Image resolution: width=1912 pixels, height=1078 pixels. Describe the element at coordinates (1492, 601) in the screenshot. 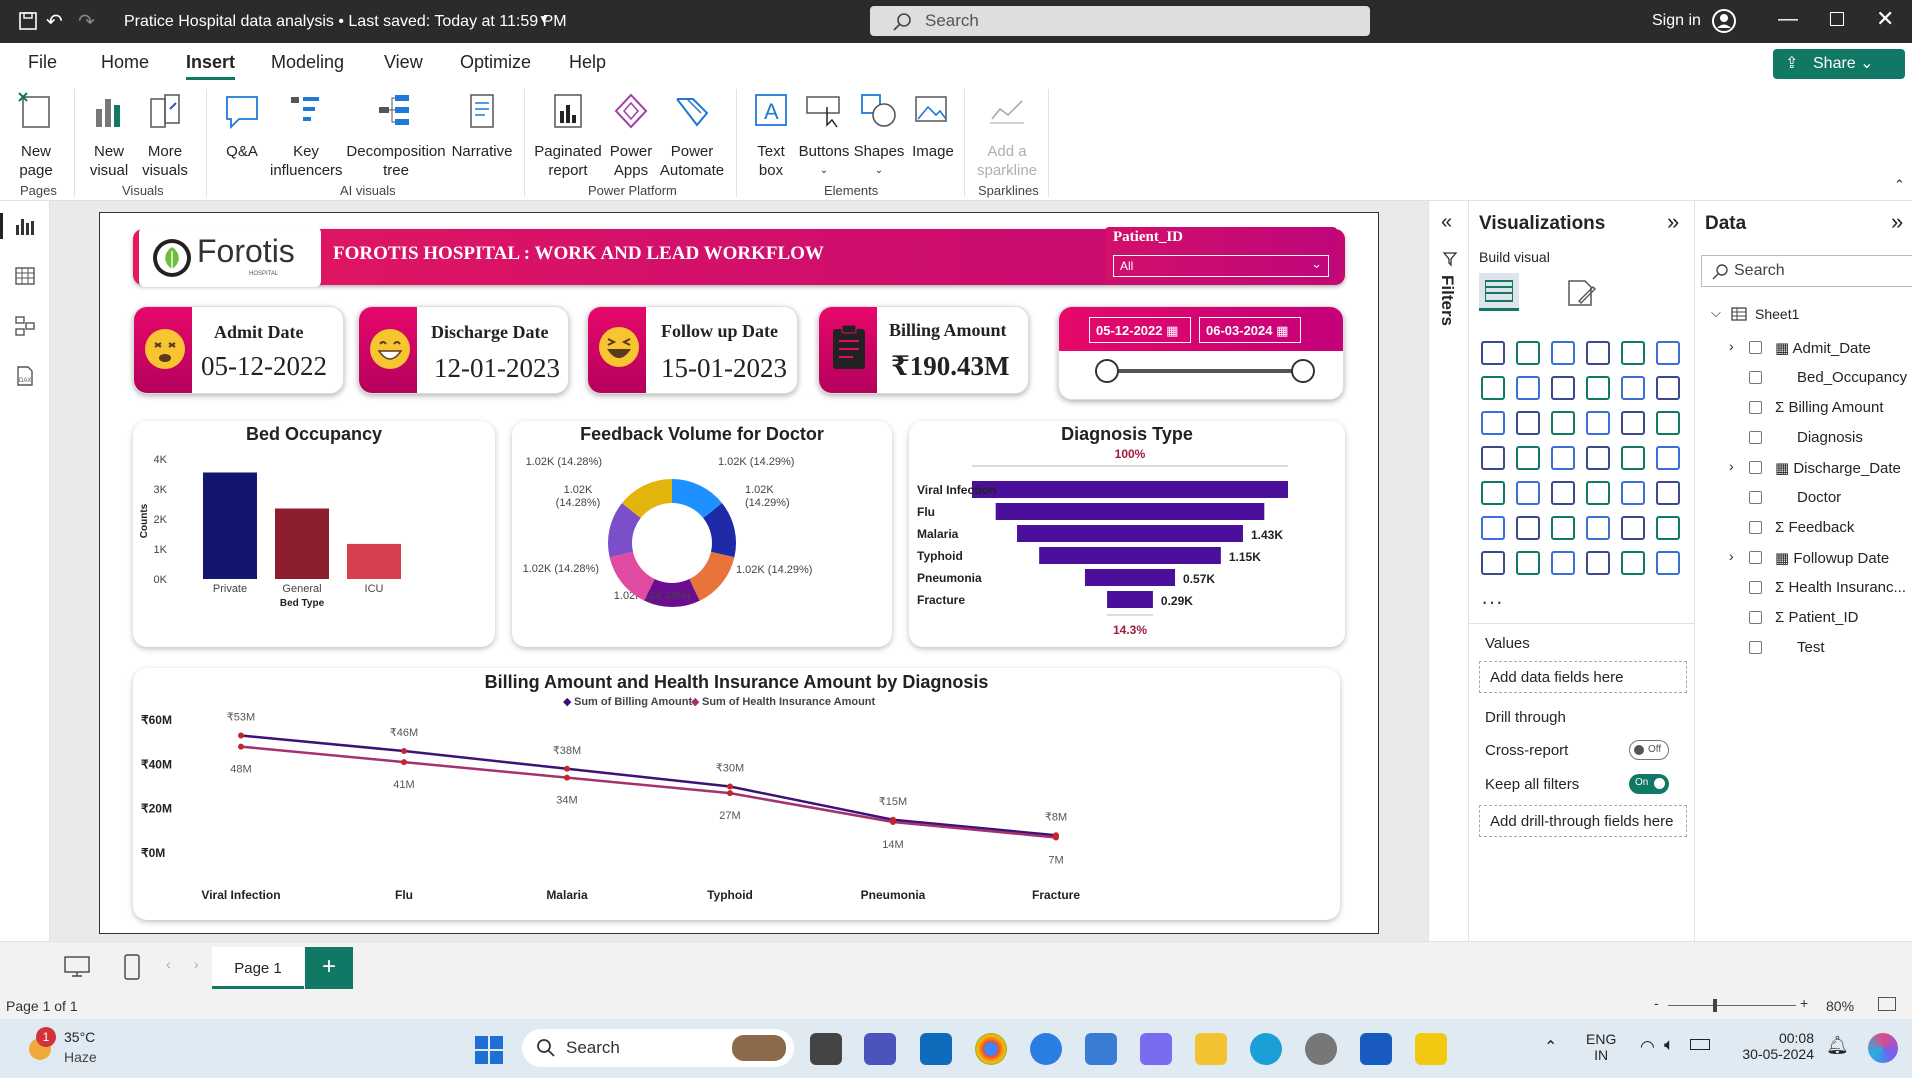

I see `more-visuals-dots: ···` at that location.